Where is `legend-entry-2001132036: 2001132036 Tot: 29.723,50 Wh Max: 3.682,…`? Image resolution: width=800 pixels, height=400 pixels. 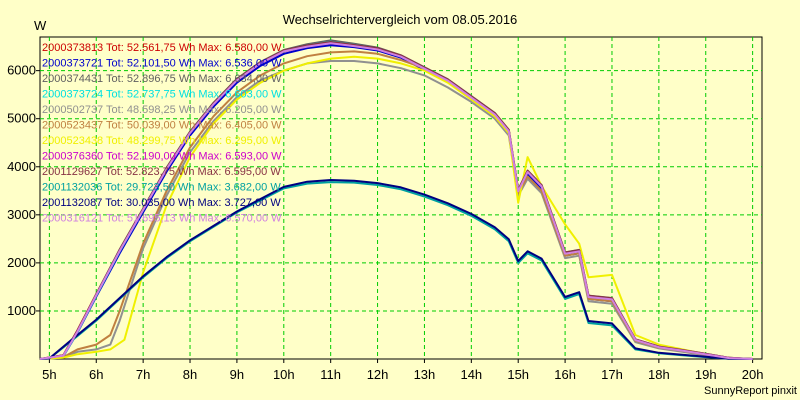
legend-entry-2001132036: 2001132036 Tot: 29.723,50 Wh Max: 3.682,… is located at coordinates (161, 188).